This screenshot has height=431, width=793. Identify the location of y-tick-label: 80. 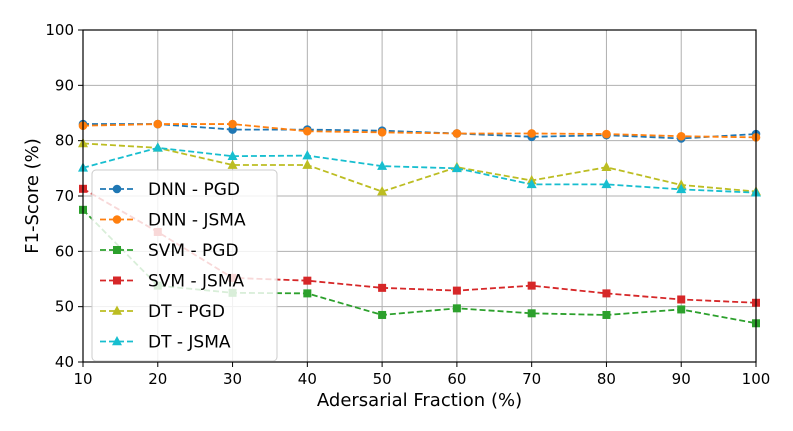
(64, 141).